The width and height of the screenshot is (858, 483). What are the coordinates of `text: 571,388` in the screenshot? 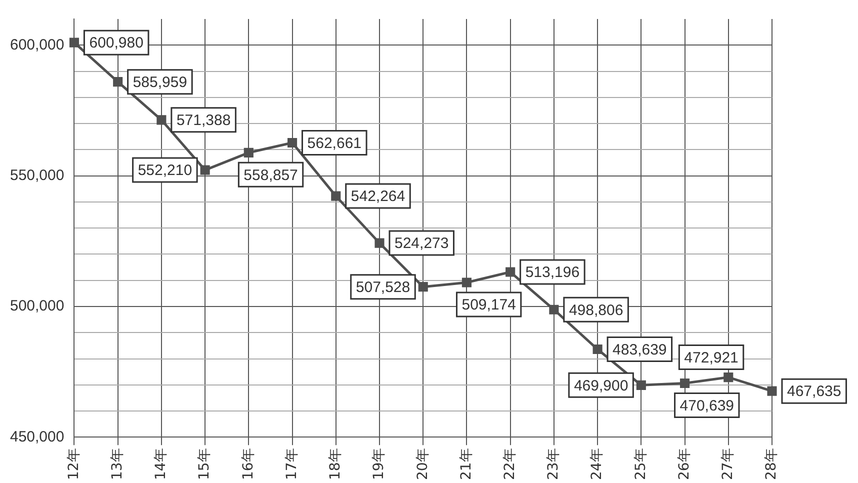 It's located at (203, 121).